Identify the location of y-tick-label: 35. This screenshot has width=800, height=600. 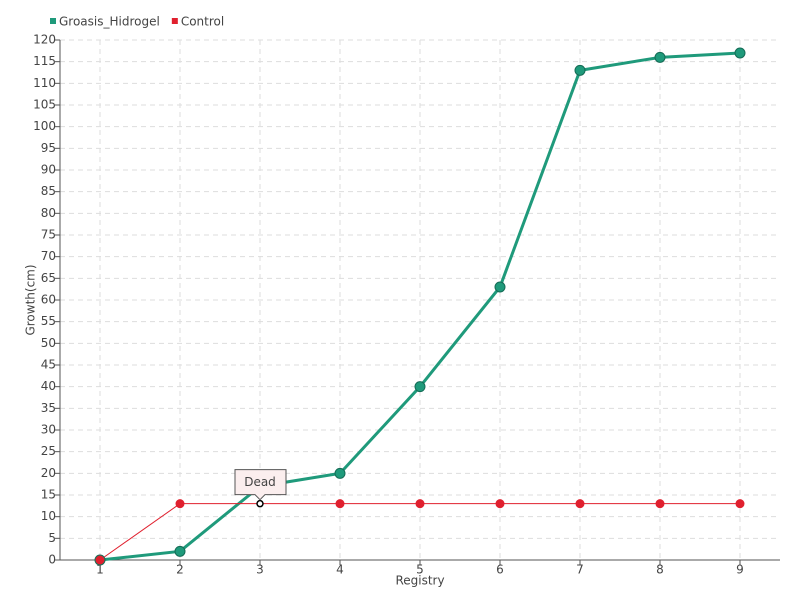
(48, 408).